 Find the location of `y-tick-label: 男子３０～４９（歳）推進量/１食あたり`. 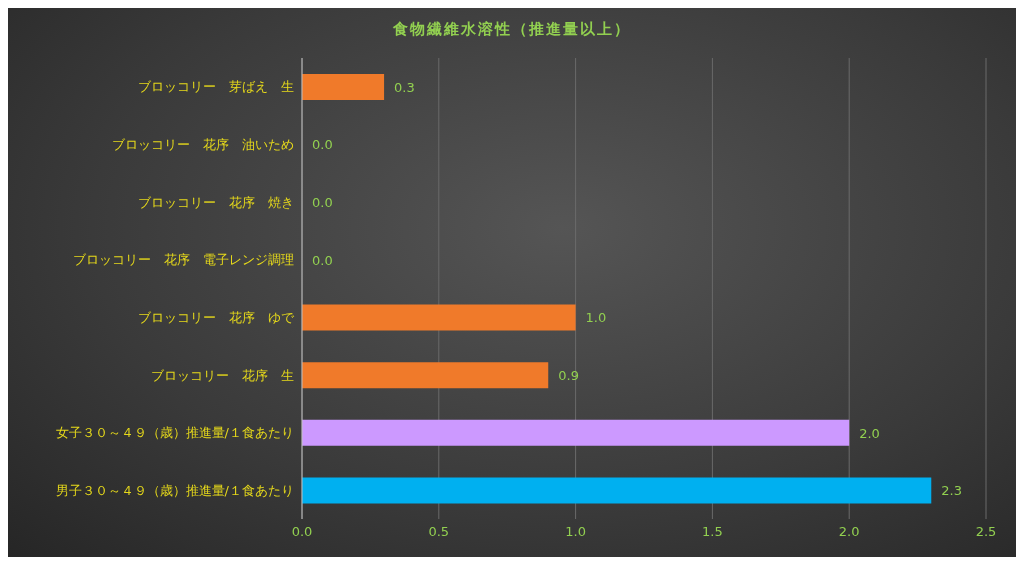

y-tick-label: 男子３０～４９（歳）推進量/１食あたり is located at coordinates (174, 490).